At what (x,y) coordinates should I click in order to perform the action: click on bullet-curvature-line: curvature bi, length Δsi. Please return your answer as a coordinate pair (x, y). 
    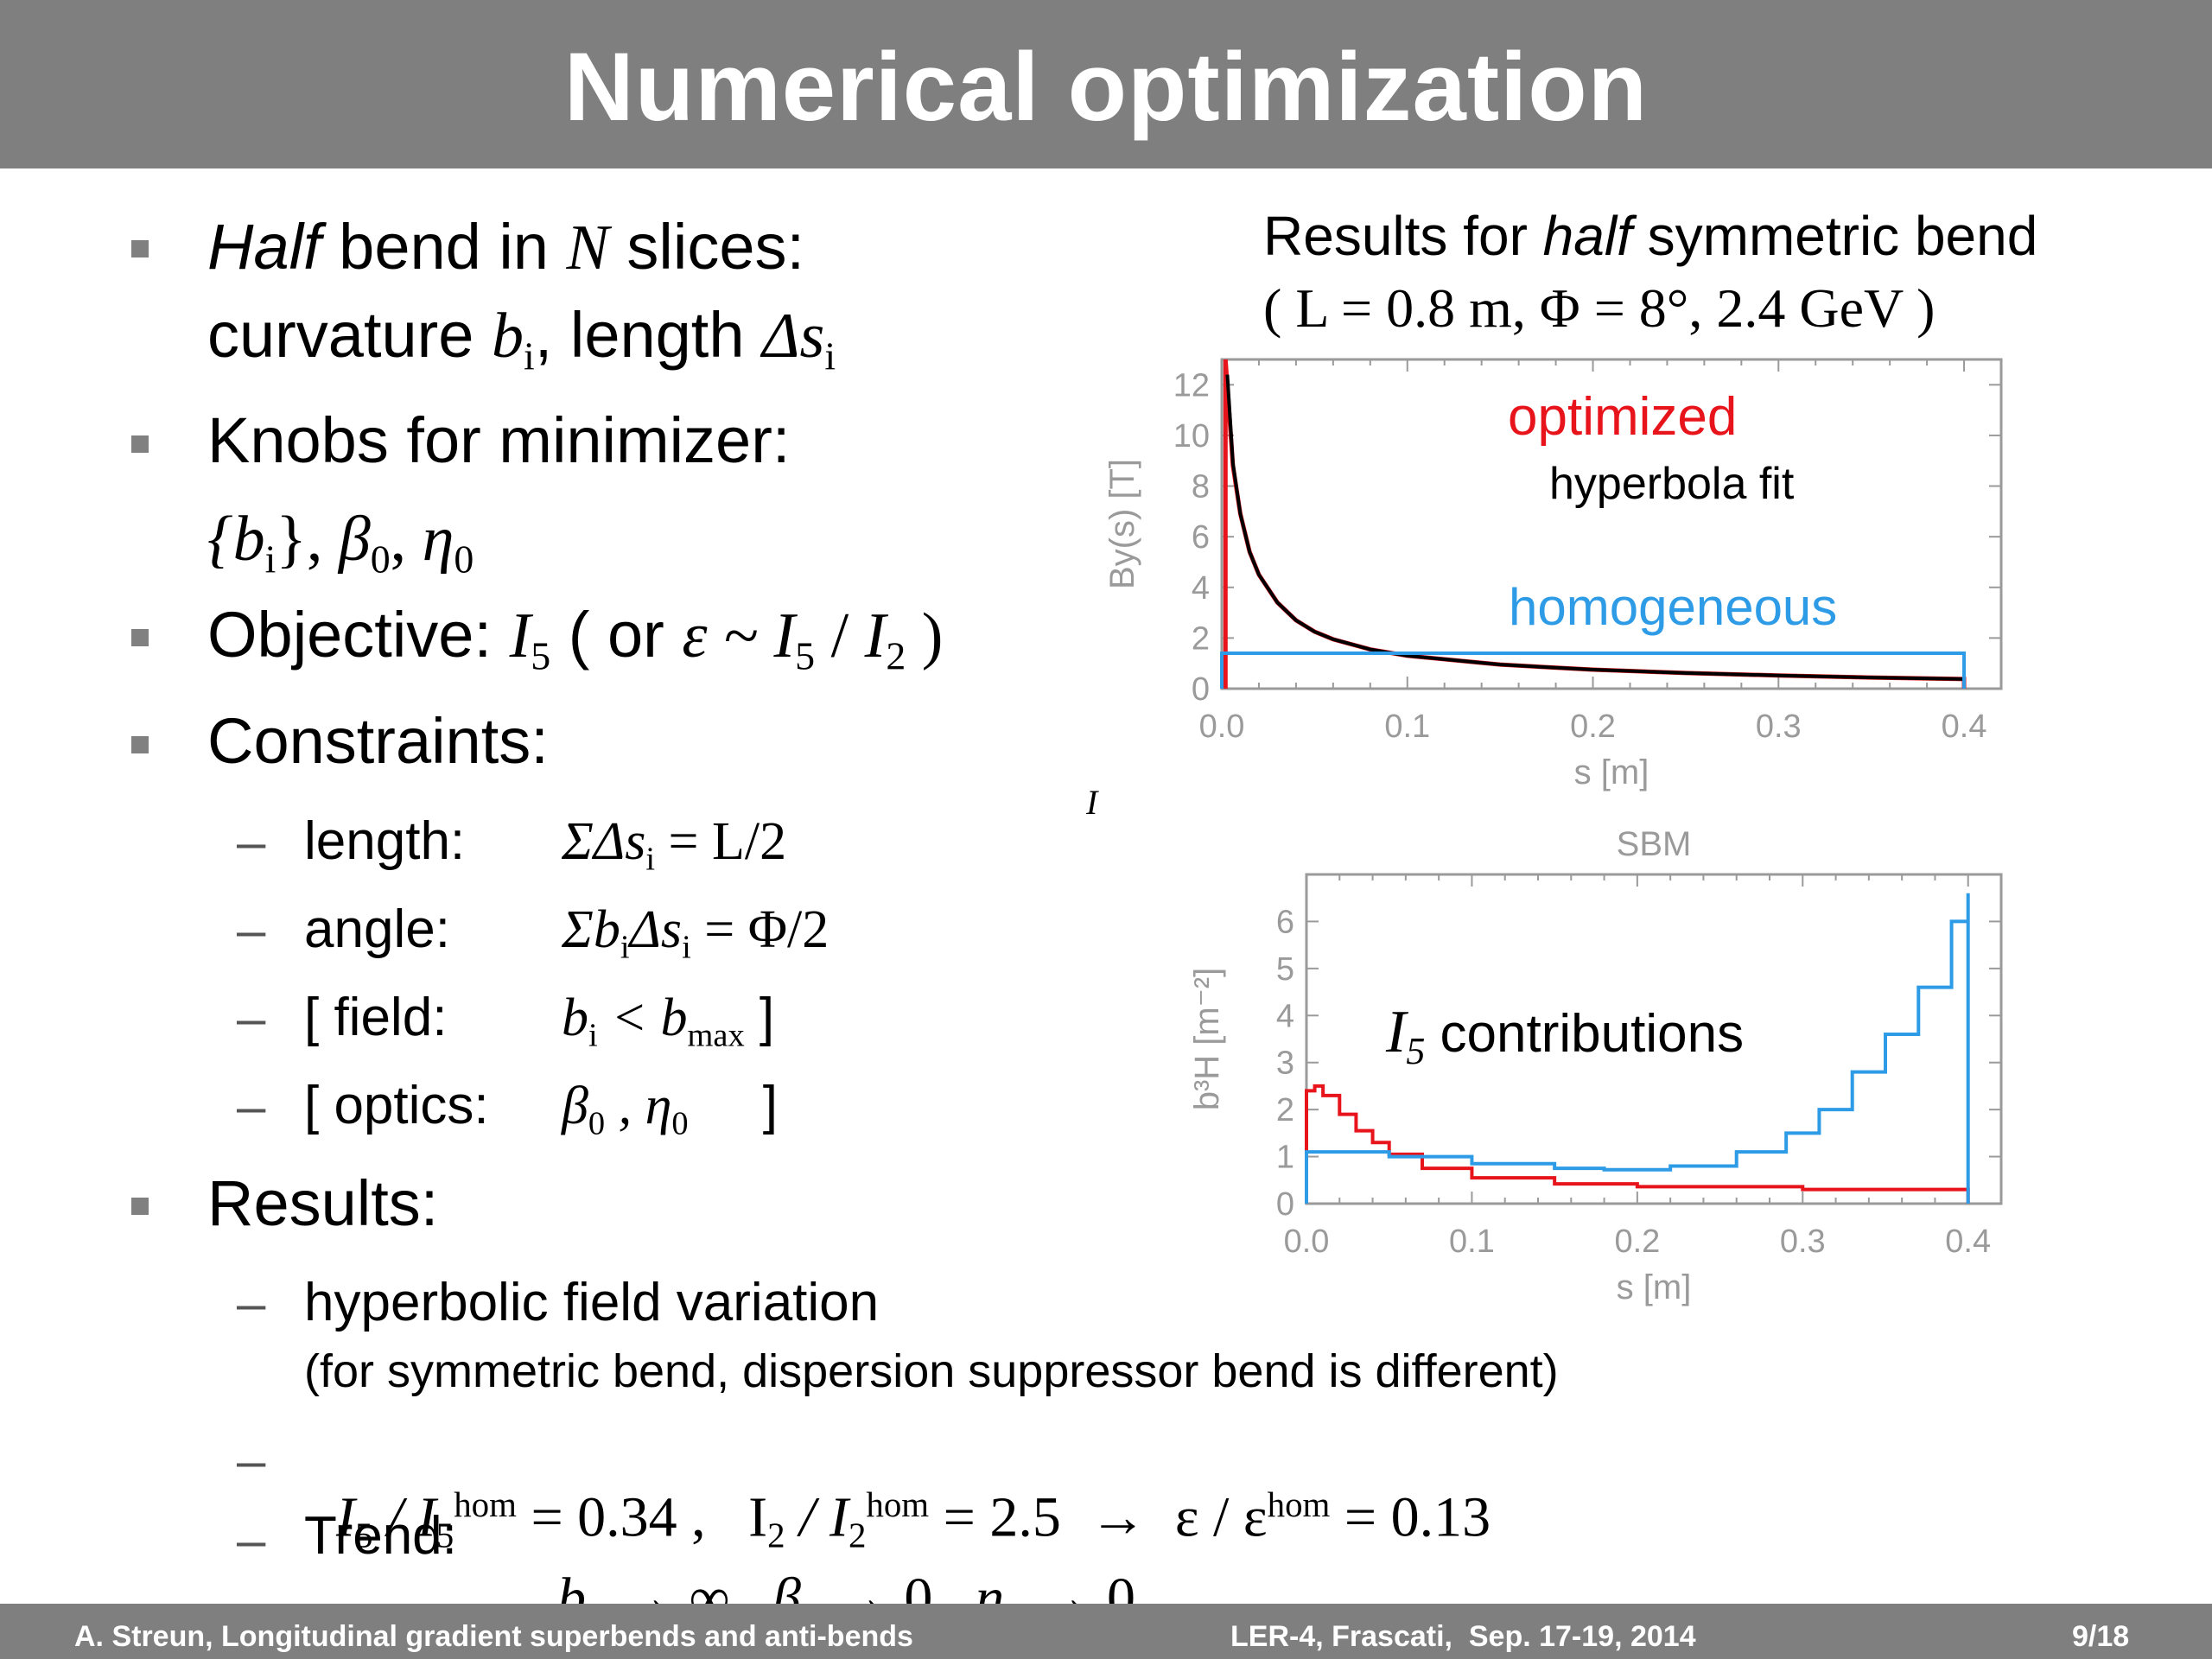
    Looking at the image, I should click on (521, 338).